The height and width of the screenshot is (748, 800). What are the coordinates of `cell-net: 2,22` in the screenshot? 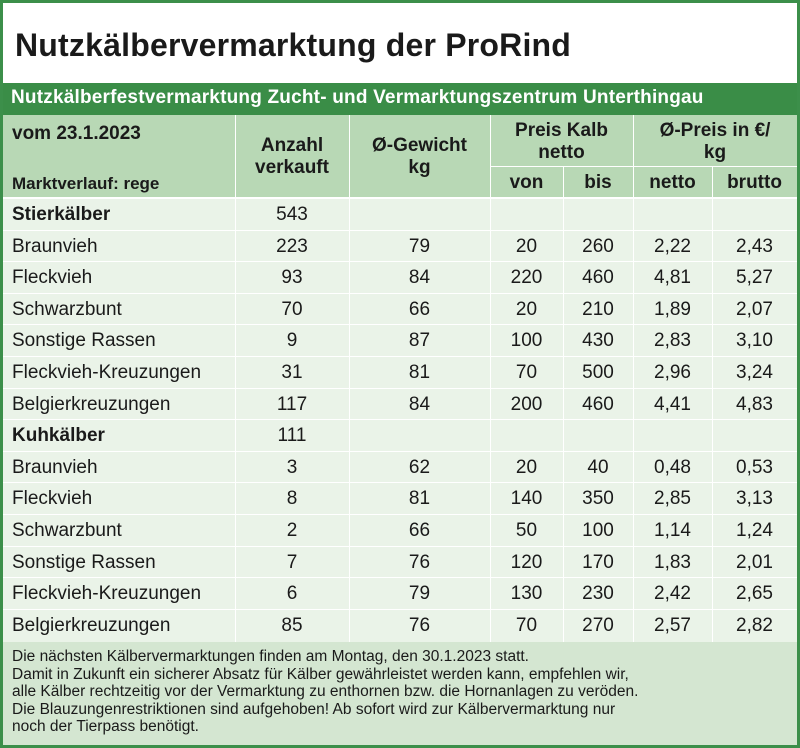 It's located at (672, 246).